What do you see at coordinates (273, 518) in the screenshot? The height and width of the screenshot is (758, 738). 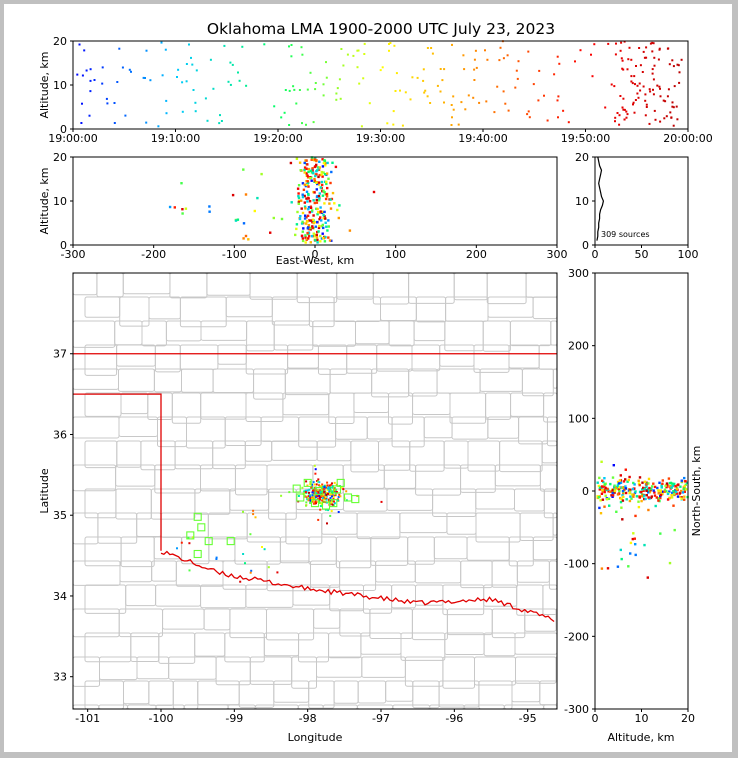 I see `lma-stations` at bounding box center [273, 518].